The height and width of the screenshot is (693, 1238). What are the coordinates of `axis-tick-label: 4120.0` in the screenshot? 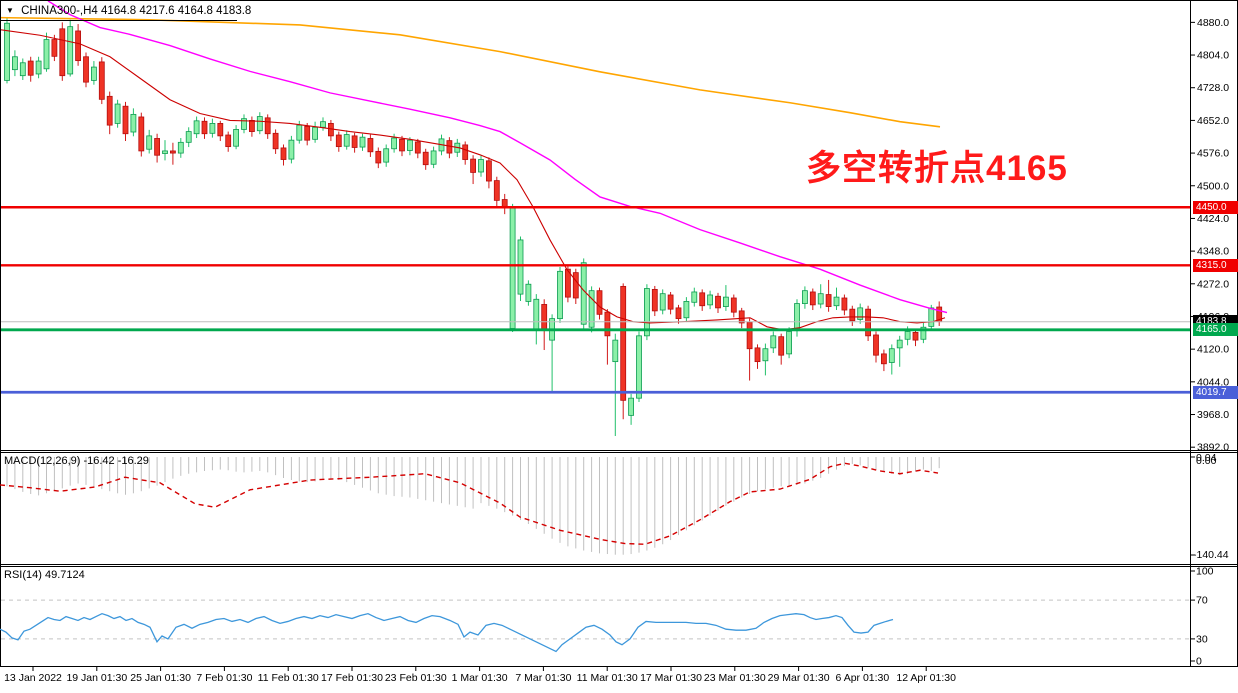 It's located at (1213, 350).